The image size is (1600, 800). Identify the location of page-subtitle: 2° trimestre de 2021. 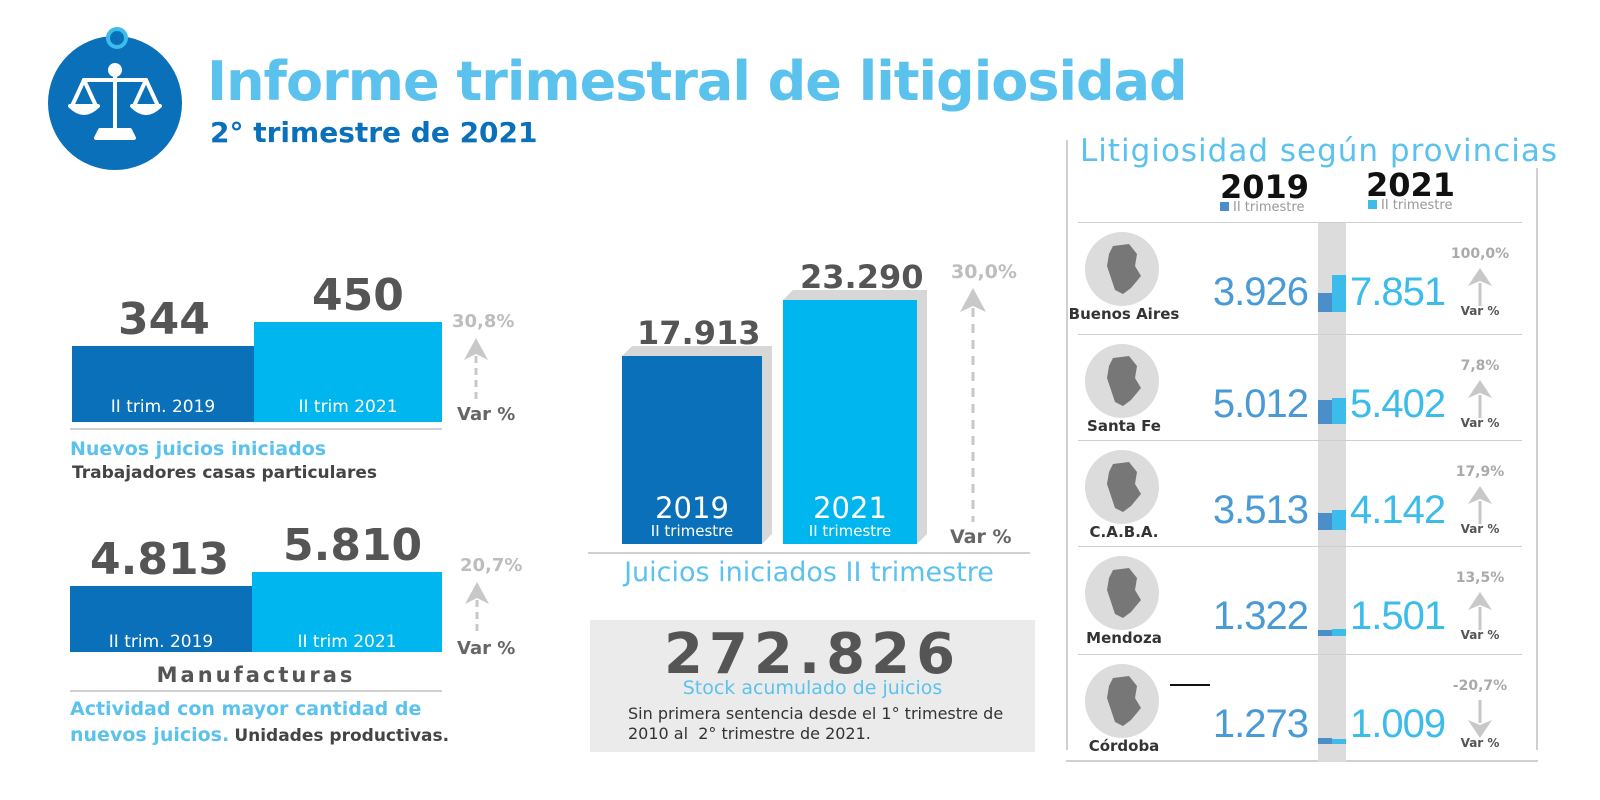
(374, 132).